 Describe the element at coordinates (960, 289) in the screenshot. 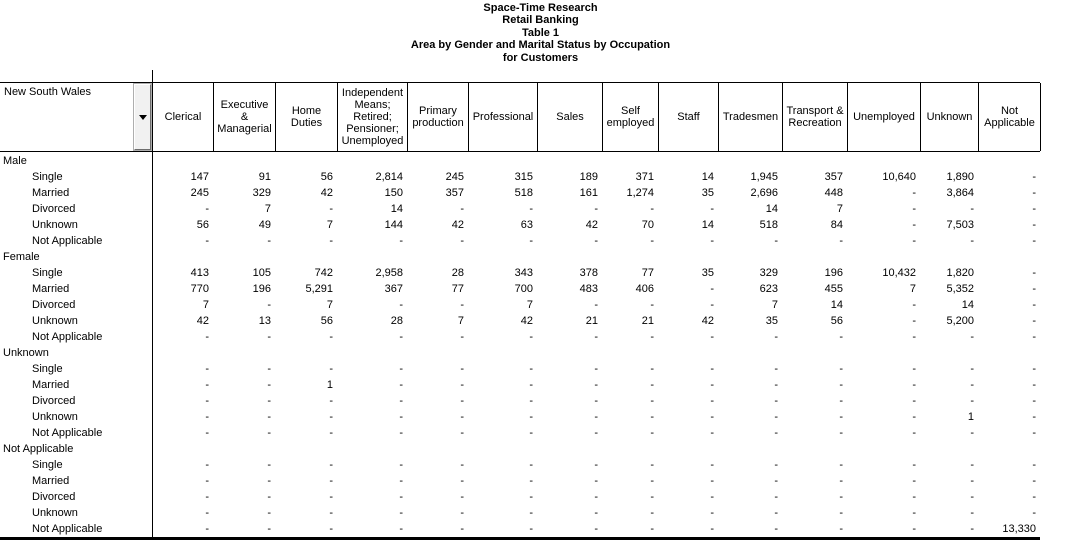

I see `data-cell: 5,352` at that location.